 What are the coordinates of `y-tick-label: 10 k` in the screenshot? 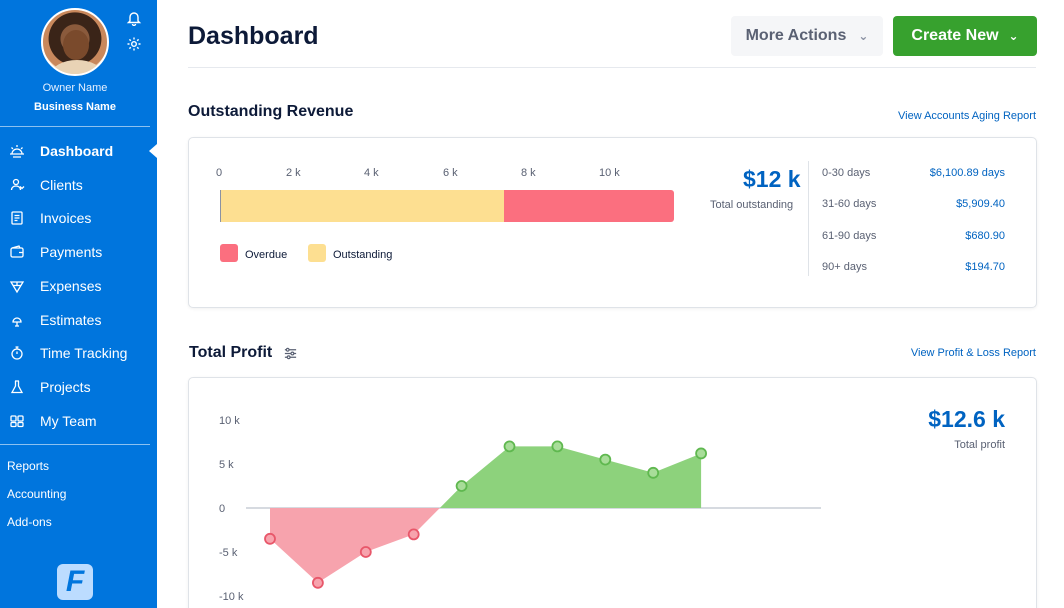 It's located at (229, 421).